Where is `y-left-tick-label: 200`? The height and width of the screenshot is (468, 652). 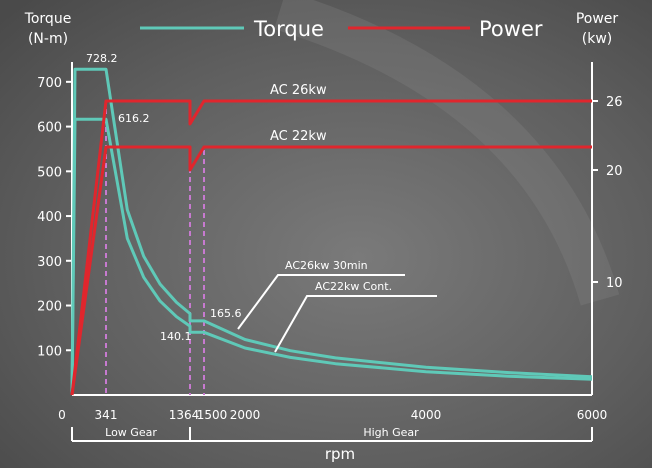 y-left-tick-label: 200 is located at coordinates (49, 307).